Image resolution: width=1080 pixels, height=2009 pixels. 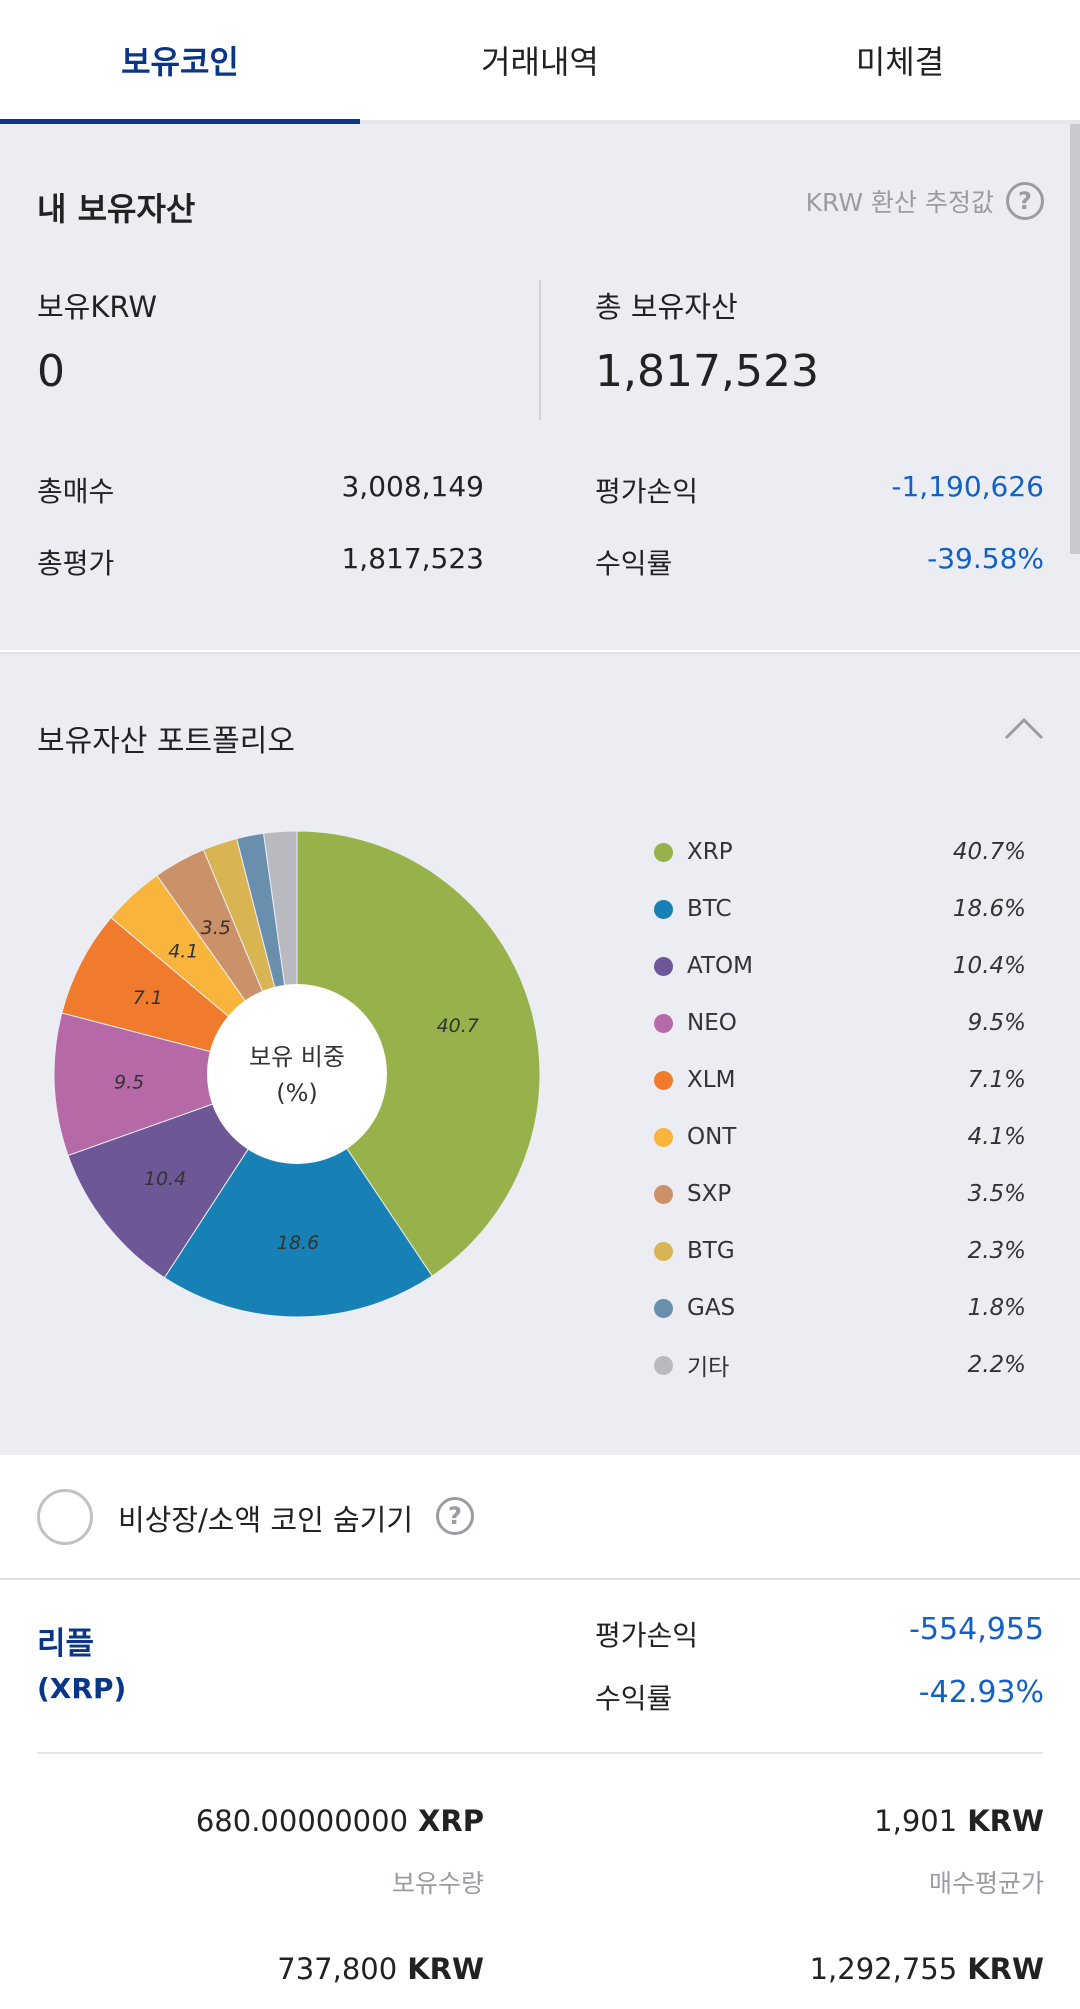 What do you see at coordinates (996, 1308) in the screenshot?
I see `legend-percent: 1.8%` at bounding box center [996, 1308].